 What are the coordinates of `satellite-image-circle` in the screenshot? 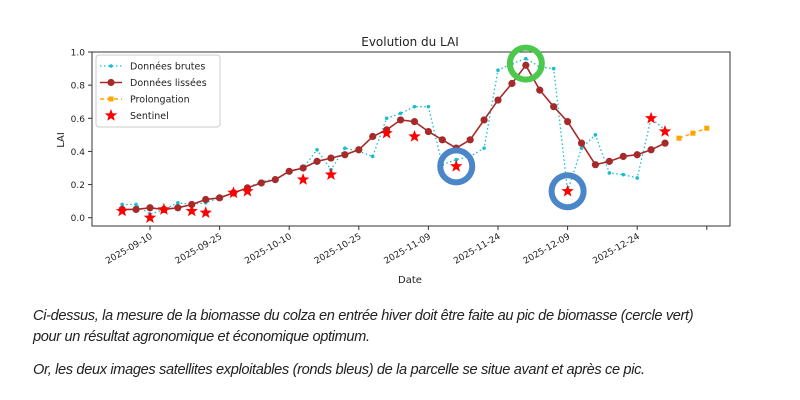 It's located at (456, 166).